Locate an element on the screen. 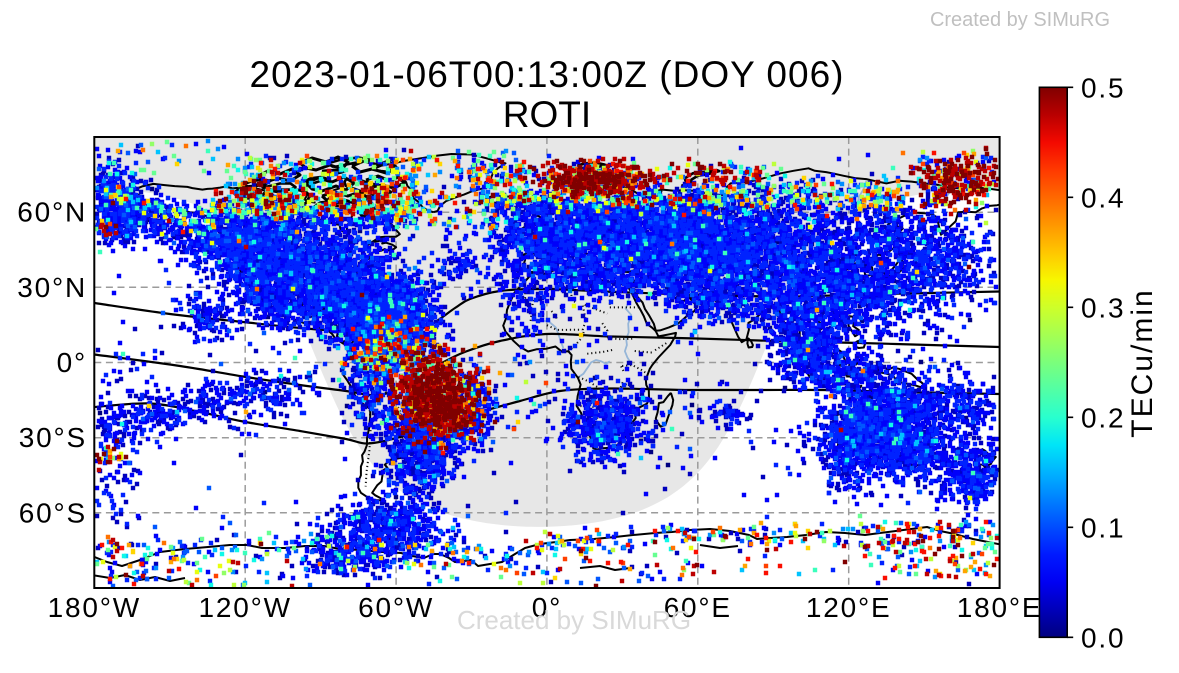  svg-text: 0.3 is located at coordinates (1103, 307).